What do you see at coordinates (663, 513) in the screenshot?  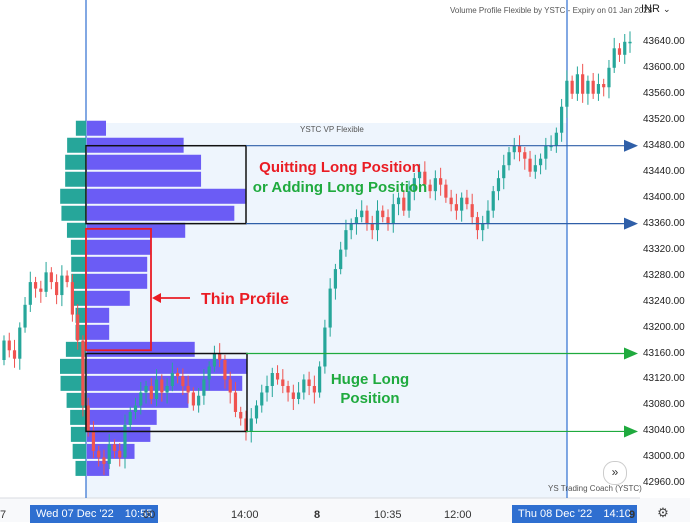 I see `settings-button: ⚙` at bounding box center [663, 513].